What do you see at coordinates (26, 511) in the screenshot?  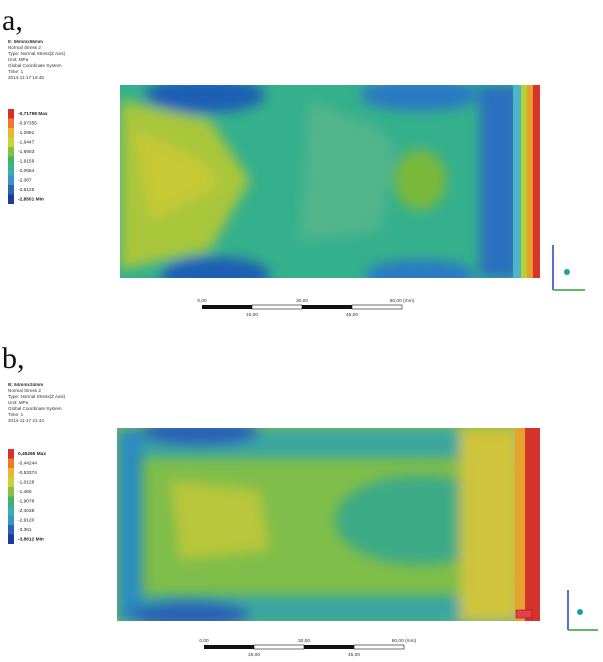 I see `legend-value: -2,4038` at bounding box center [26, 511].